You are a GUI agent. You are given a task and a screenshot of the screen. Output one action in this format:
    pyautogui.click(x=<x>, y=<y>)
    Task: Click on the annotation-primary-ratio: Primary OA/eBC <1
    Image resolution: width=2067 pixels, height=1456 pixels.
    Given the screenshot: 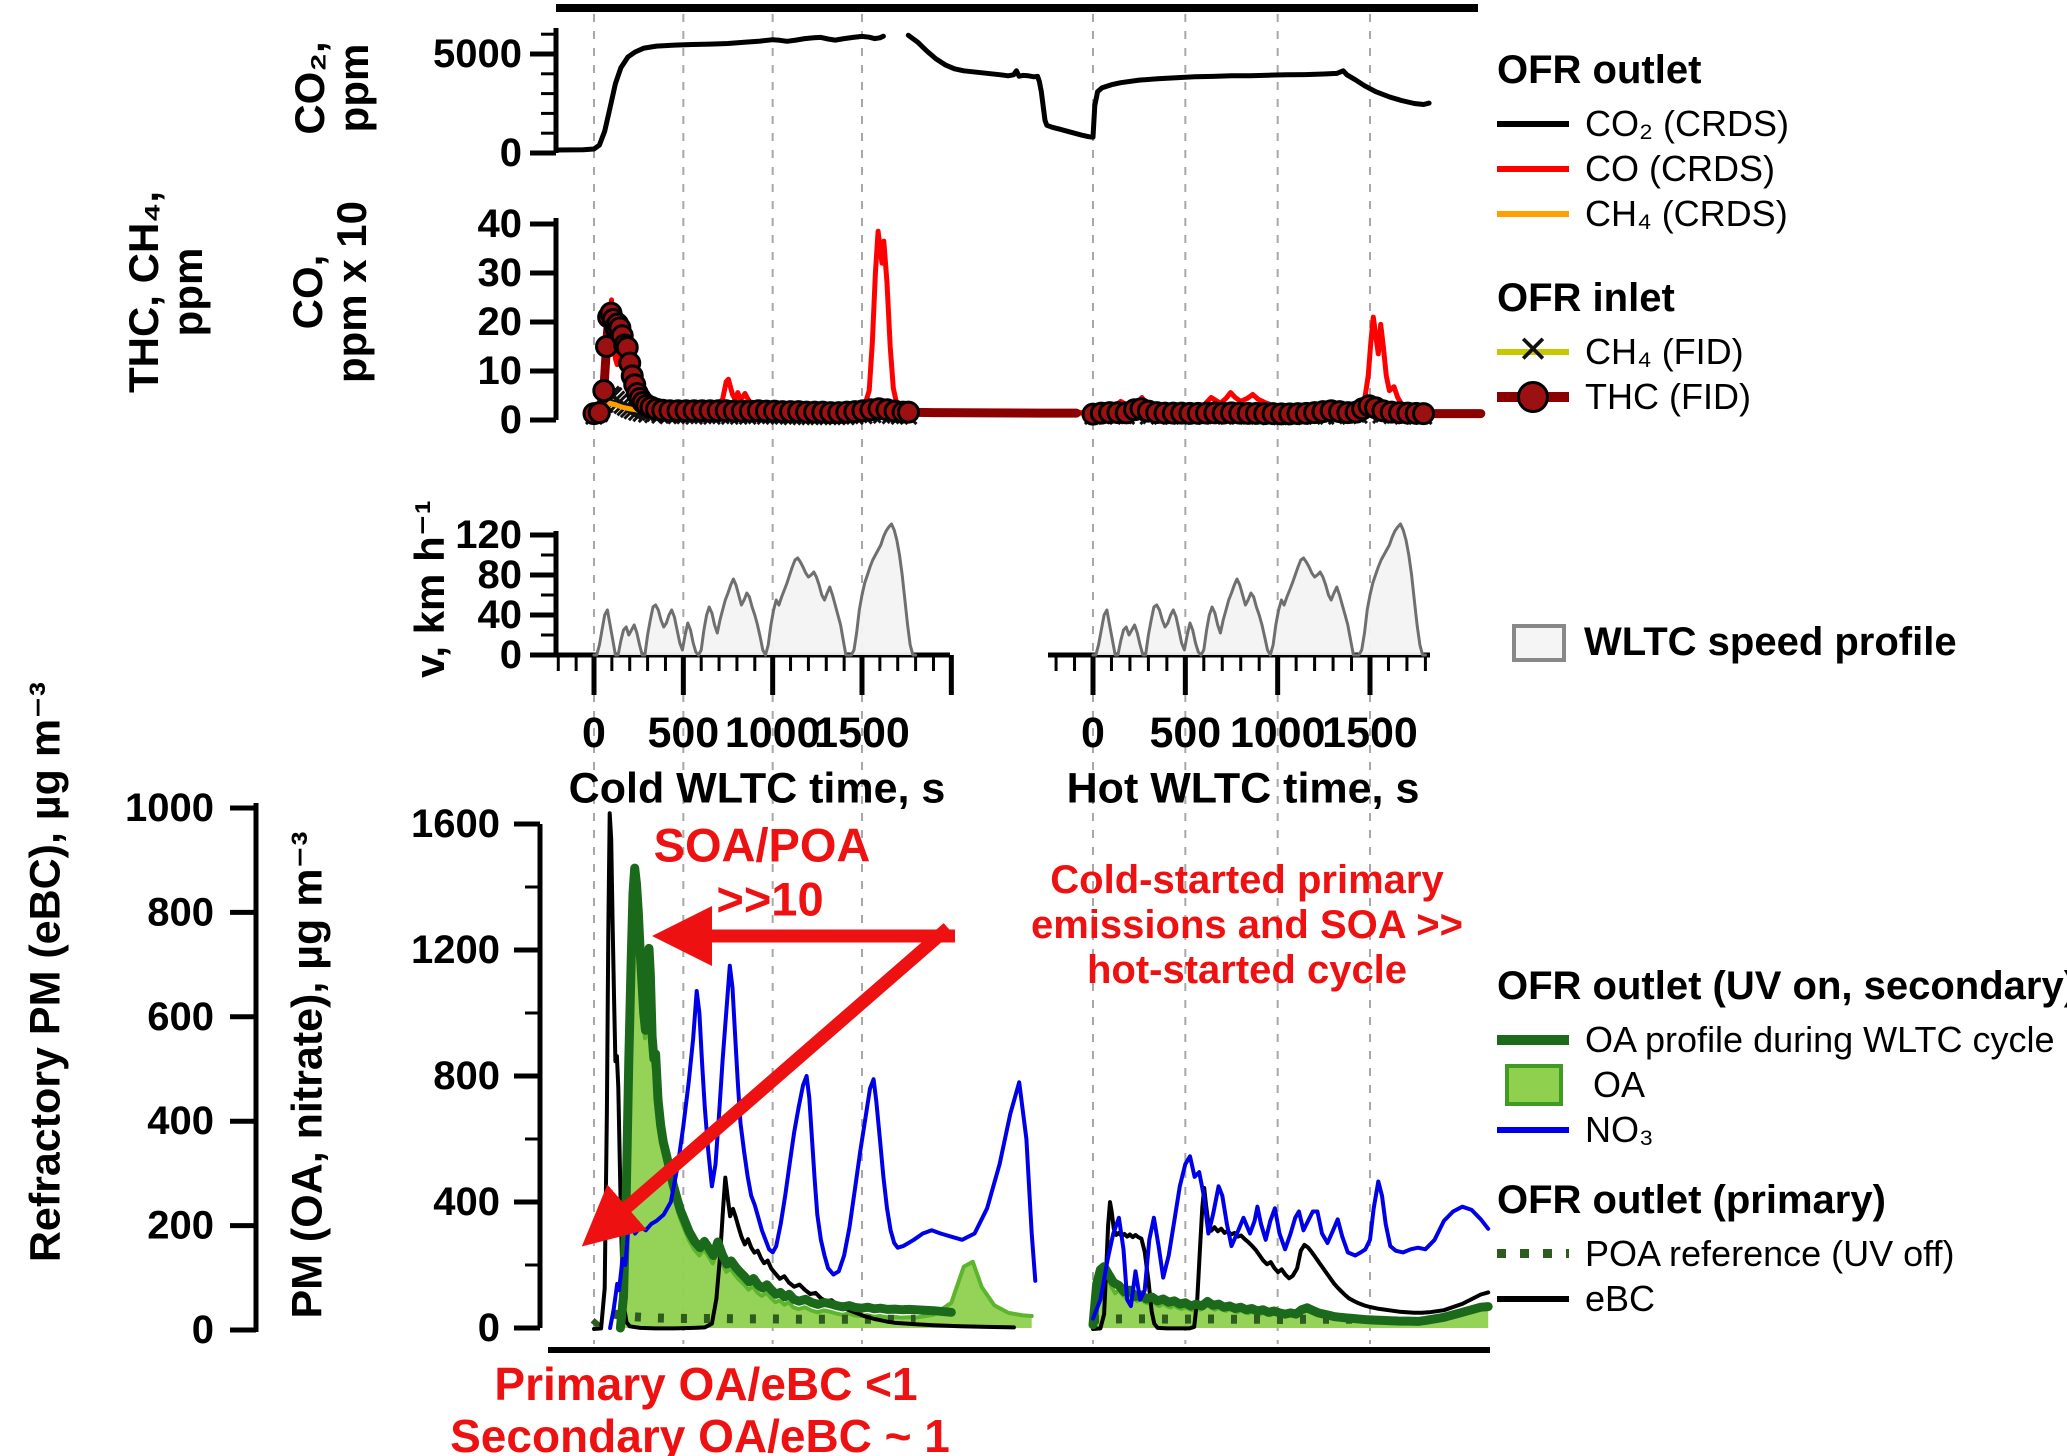 What is the action you would take?
    pyautogui.click(x=706, y=1384)
    